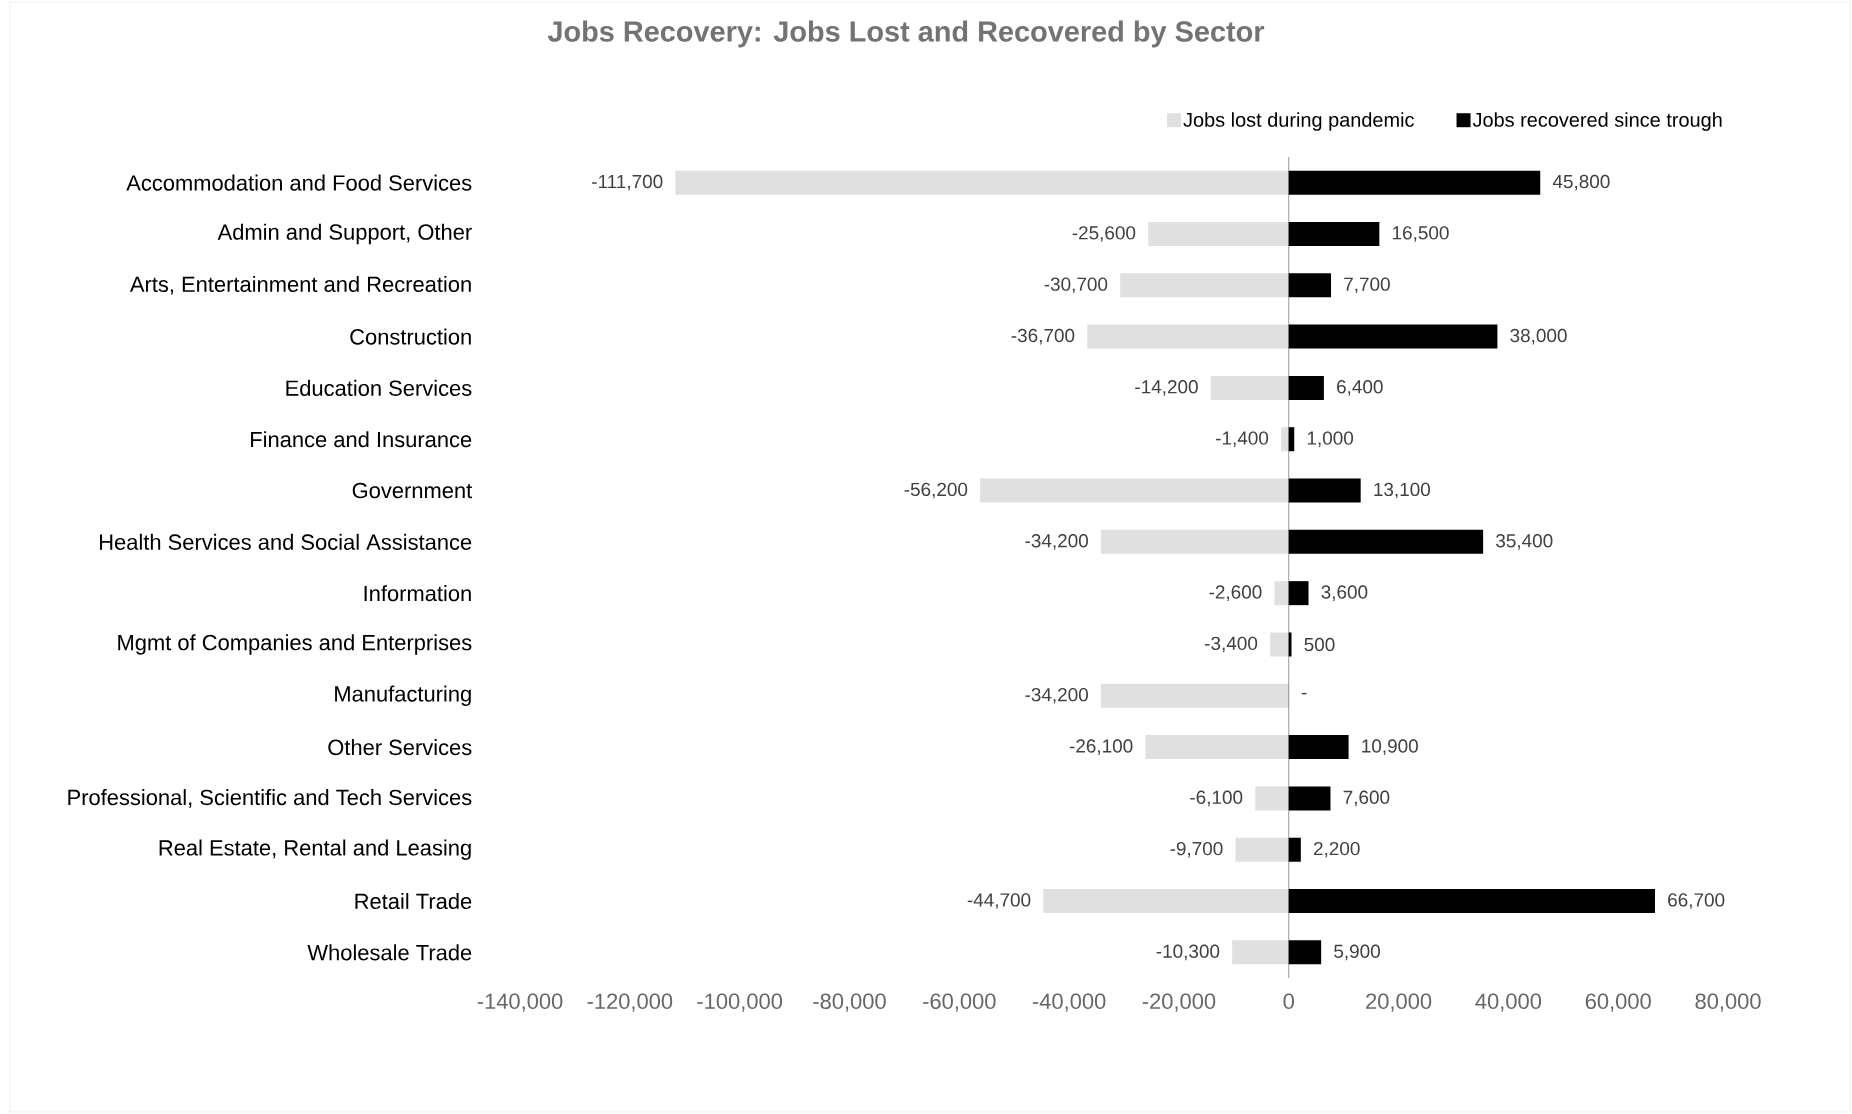 The image size is (1852, 1114). Describe the element at coordinates (300, 285) in the screenshot. I see `y-tick-label: Arts, Entertainment and Recreation` at that location.